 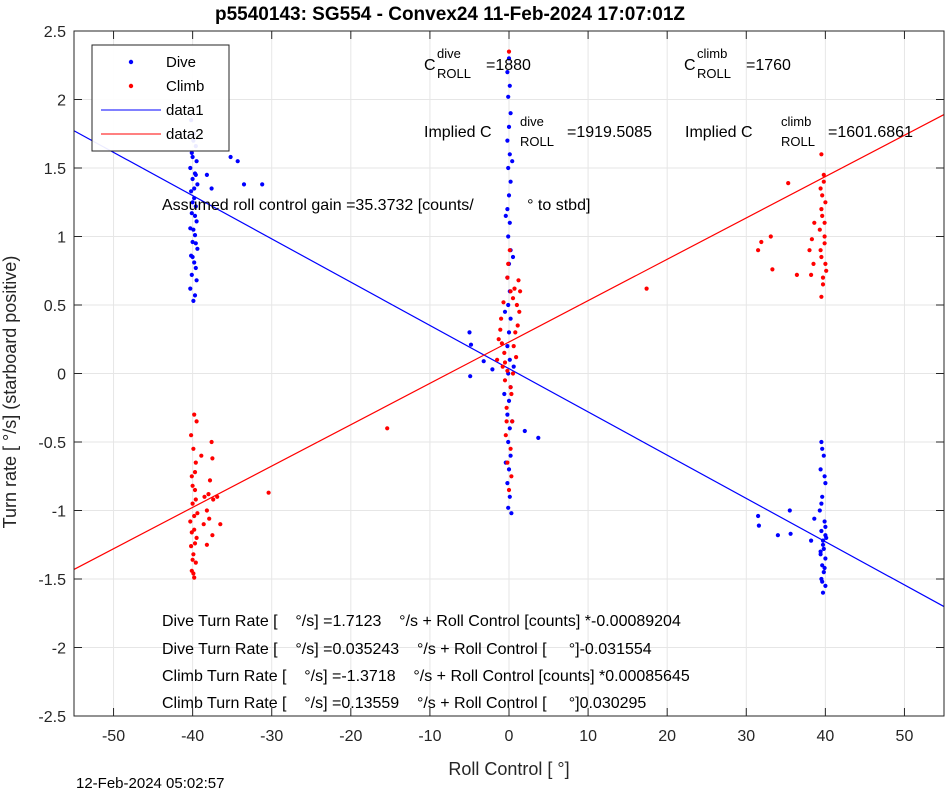 I want to click on x-tick-label-3: -20, so click(x=350, y=736).